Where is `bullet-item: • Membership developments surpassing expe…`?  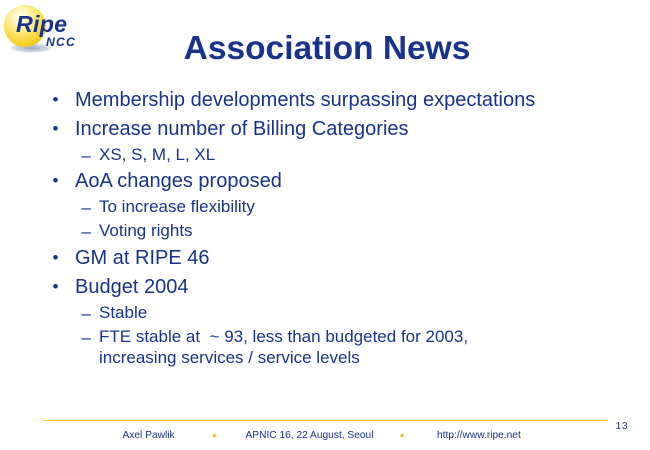
bullet-item: • Membership developments surpassing expe… is located at coordinates (294, 100).